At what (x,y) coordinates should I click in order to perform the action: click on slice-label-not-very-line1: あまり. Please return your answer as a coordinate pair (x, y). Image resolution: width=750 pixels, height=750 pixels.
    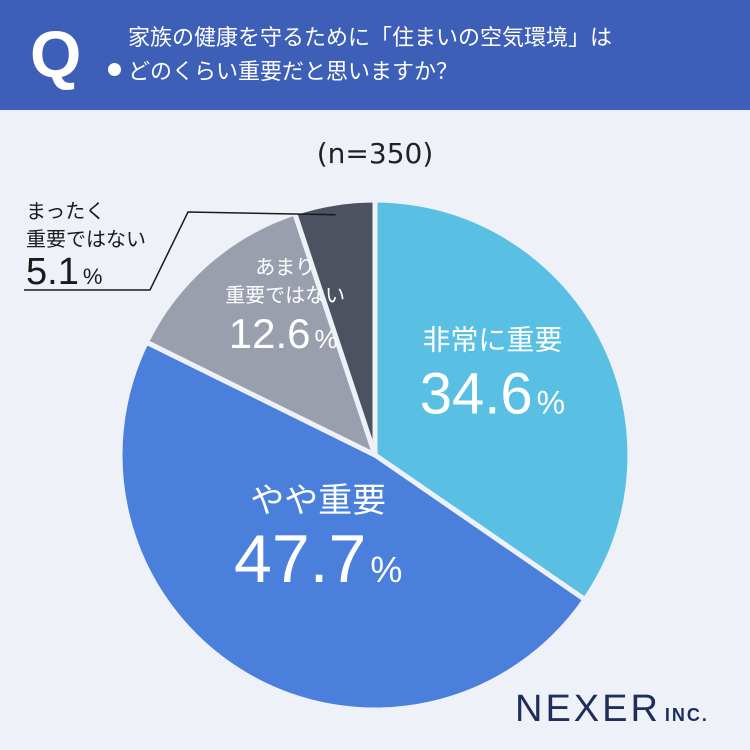
    Looking at the image, I should click on (285, 267).